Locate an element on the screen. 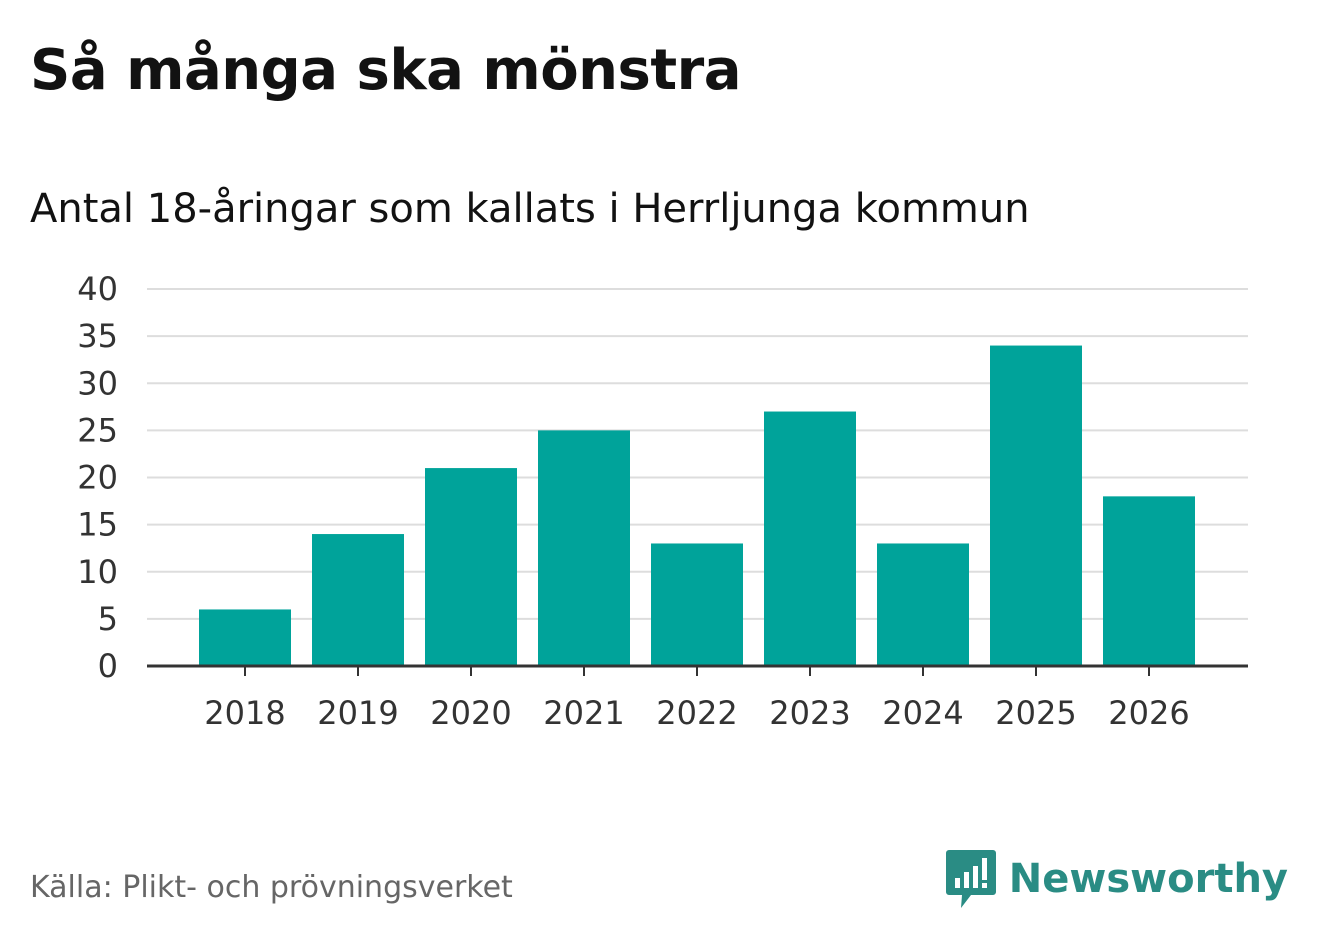 The height and width of the screenshot is (939, 1322). x-tick-label: 2024 is located at coordinates (922, 713).